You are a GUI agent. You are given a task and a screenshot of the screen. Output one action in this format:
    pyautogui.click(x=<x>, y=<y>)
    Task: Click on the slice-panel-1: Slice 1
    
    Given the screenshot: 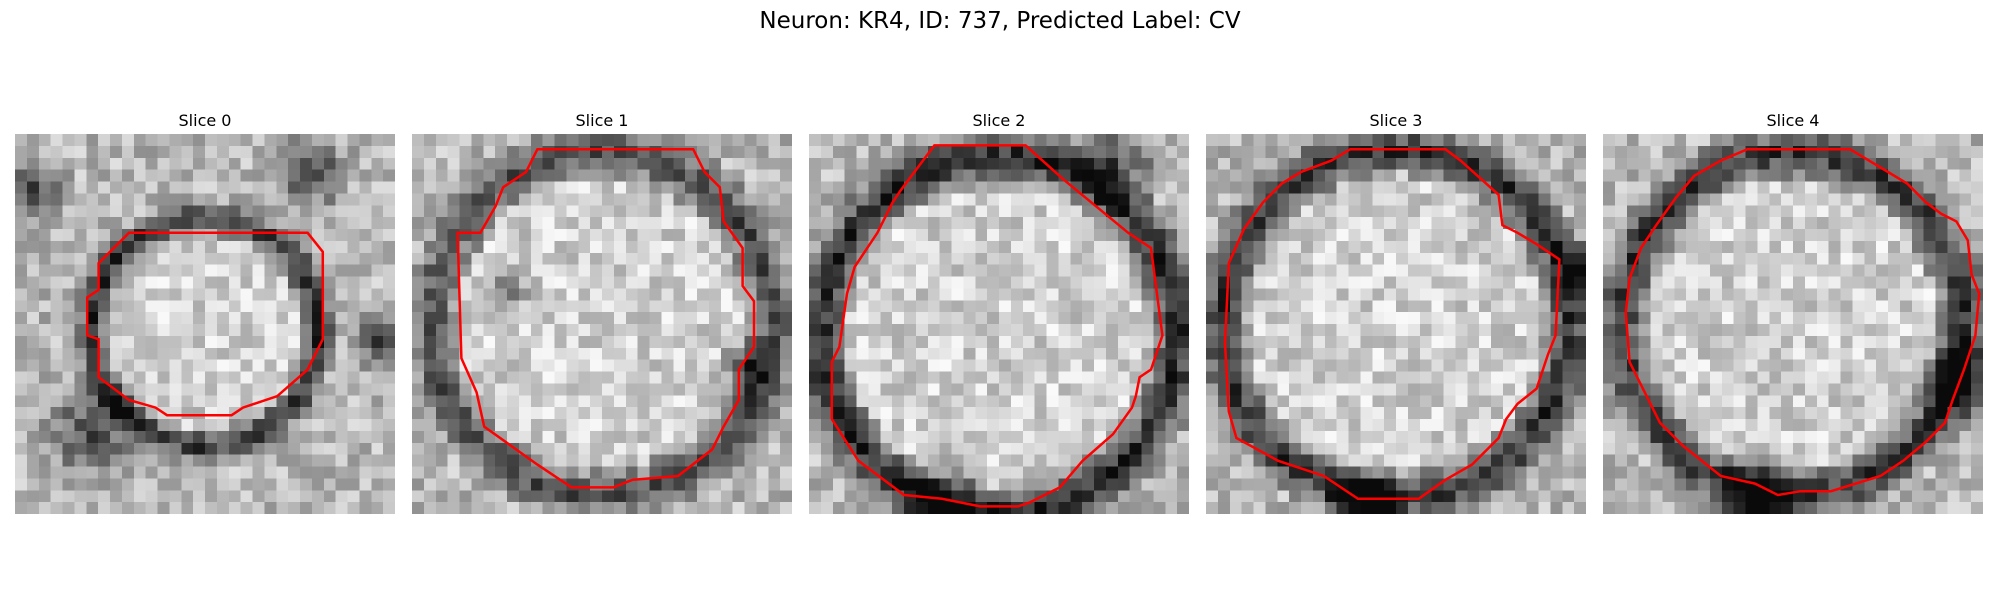 What is the action you would take?
    pyautogui.click(x=602, y=312)
    